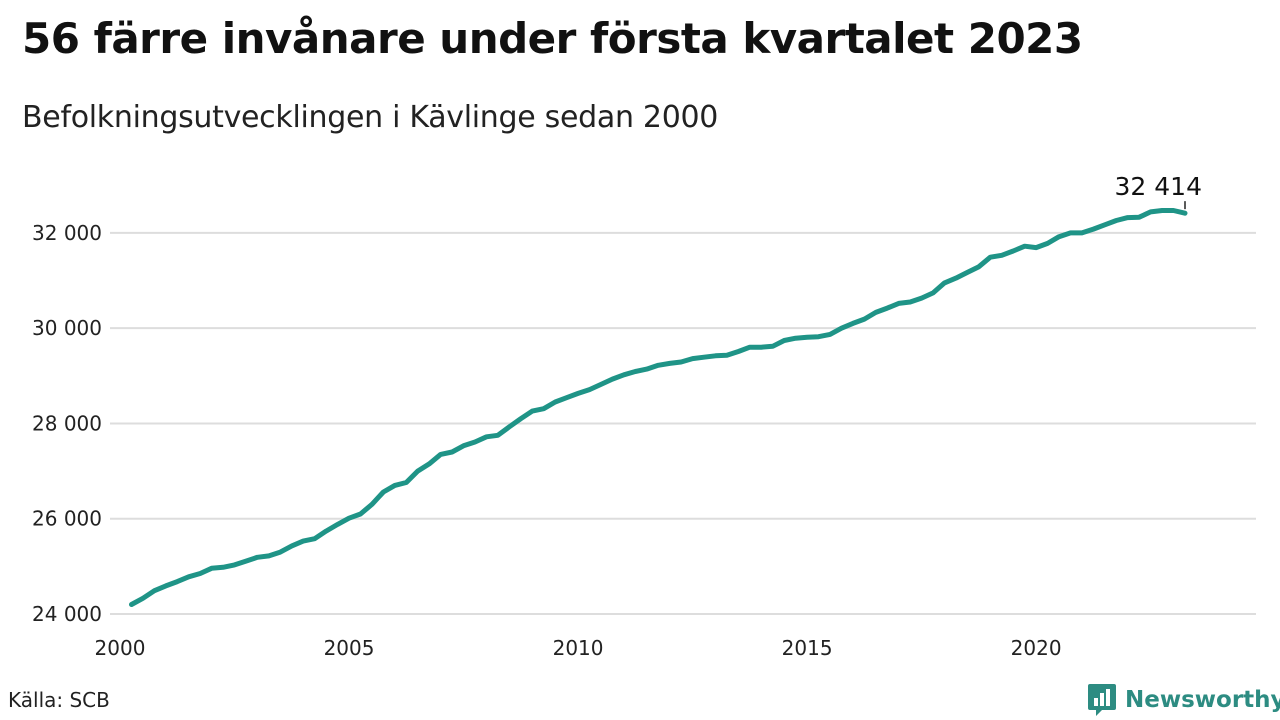 The image size is (1280, 720). I want to click on x-tick-label: 2020, so click(1036, 648).